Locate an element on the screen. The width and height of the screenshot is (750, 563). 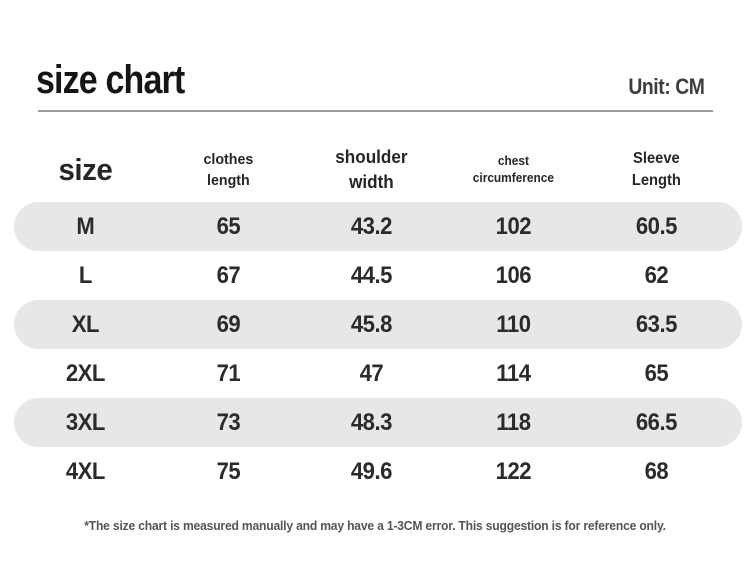
table-row-2xl: 2XL 71 47 114 65 is located at coordinates (378, 373).